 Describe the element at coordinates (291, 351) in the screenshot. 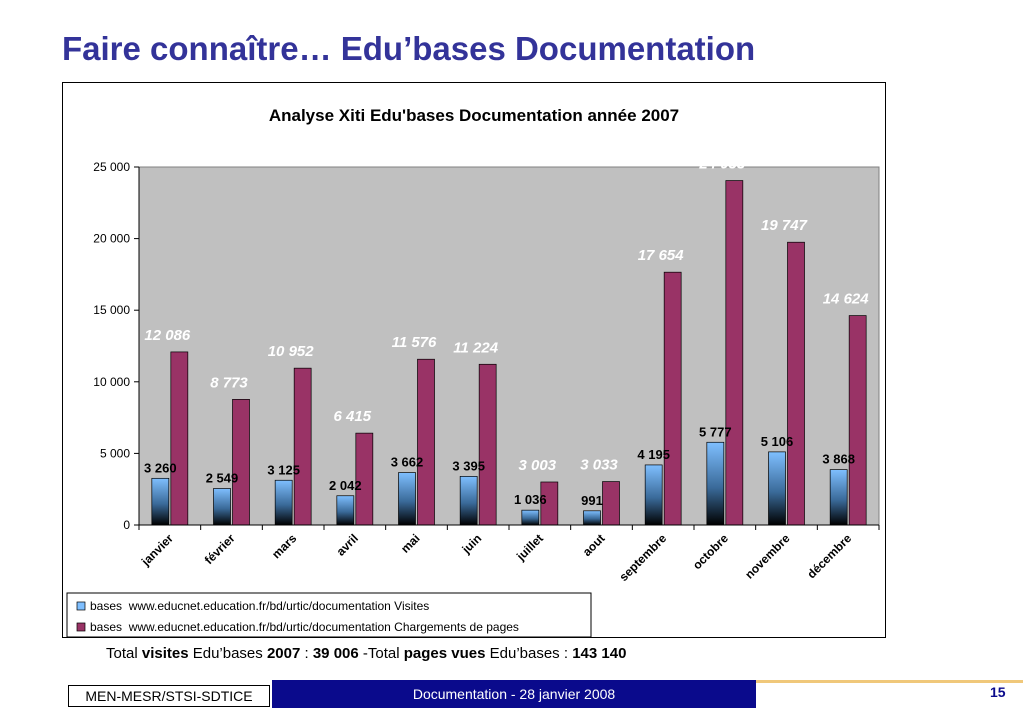

I see `data-label-pages: 10 952` at that location.